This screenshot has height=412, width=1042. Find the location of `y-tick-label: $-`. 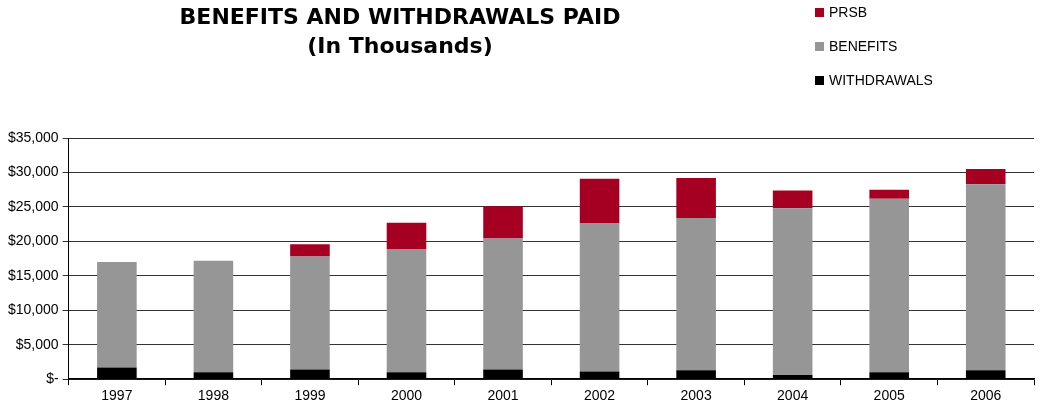

y-tick-label: $- is located at coordinates (52, 378).